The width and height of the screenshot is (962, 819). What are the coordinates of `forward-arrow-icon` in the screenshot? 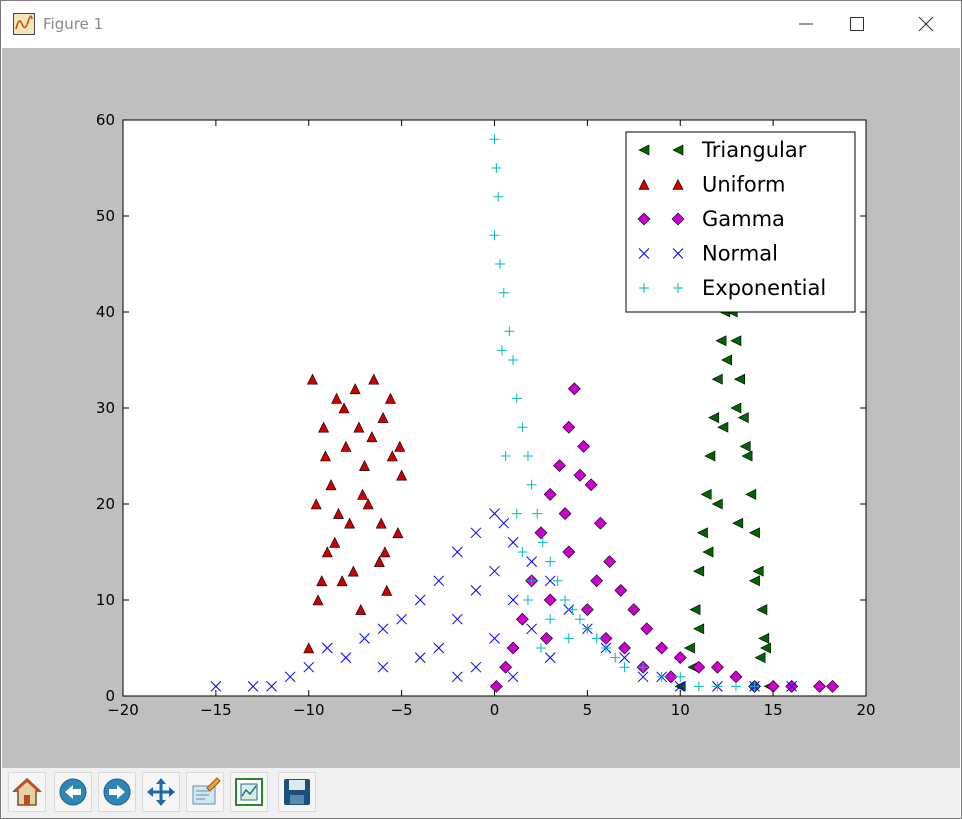 It's located at (117, 792).